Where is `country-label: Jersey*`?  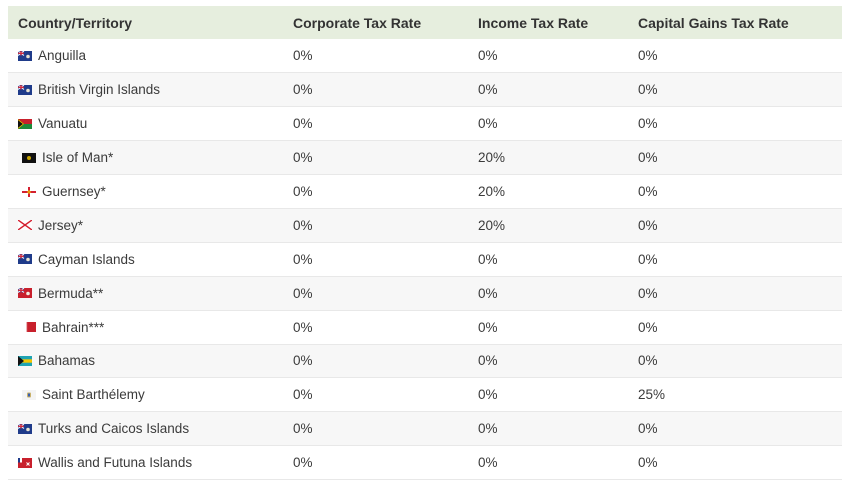 country-label: Jersey* is located at coordinates (150, 225).